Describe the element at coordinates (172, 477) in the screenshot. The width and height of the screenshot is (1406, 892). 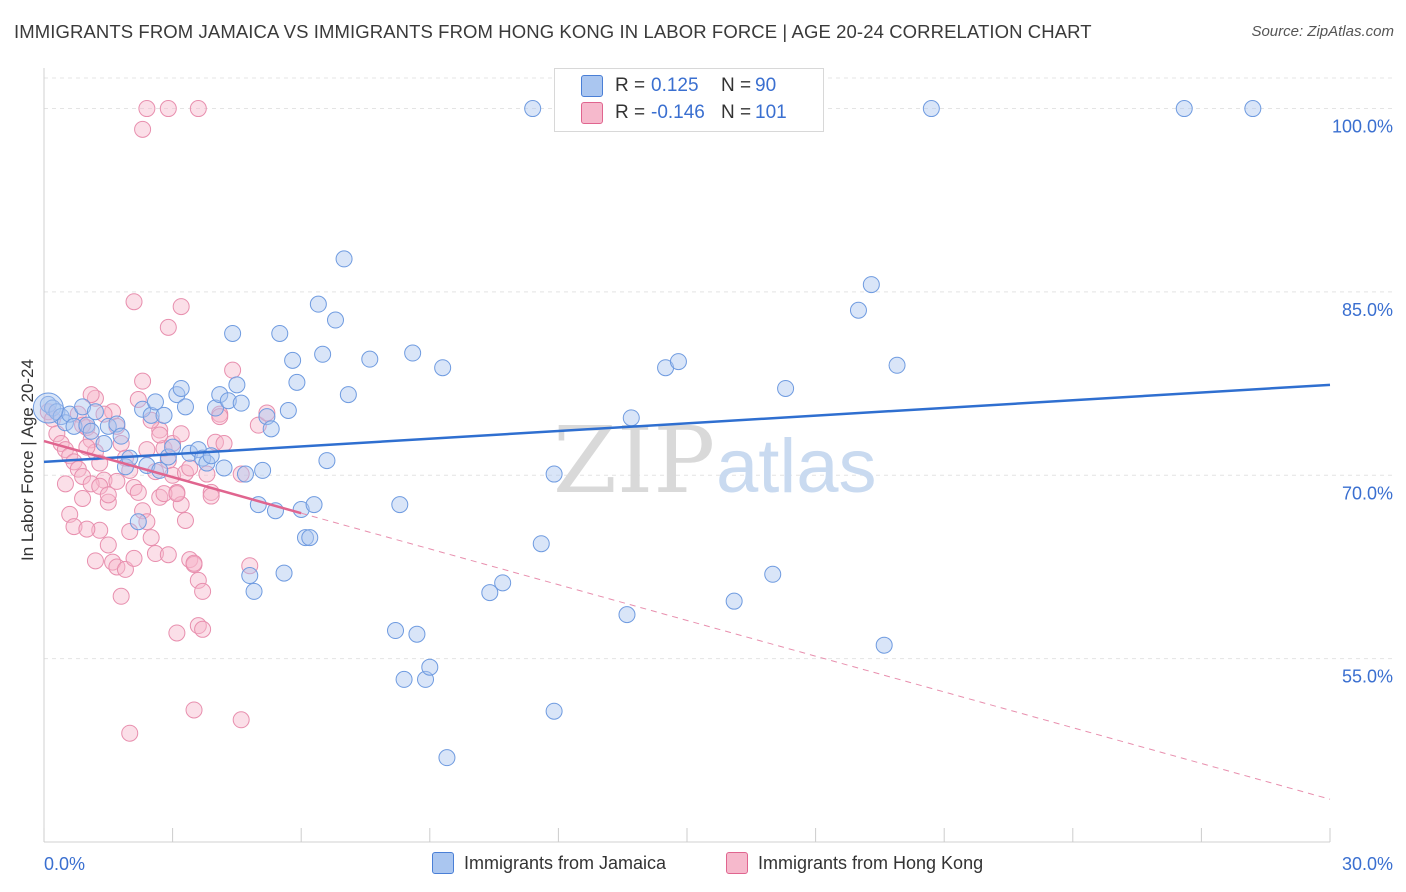
I see `hong-kong-trend-line` at that location.